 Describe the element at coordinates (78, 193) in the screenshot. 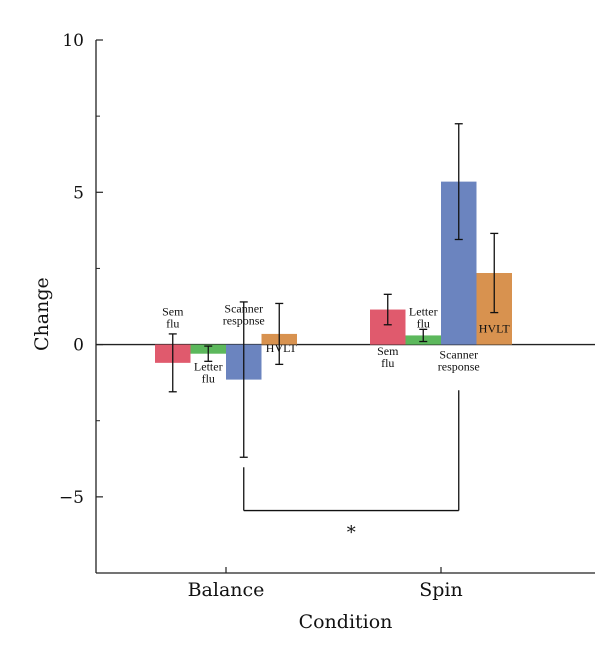

I see `y-tick-label: 5` at that location.